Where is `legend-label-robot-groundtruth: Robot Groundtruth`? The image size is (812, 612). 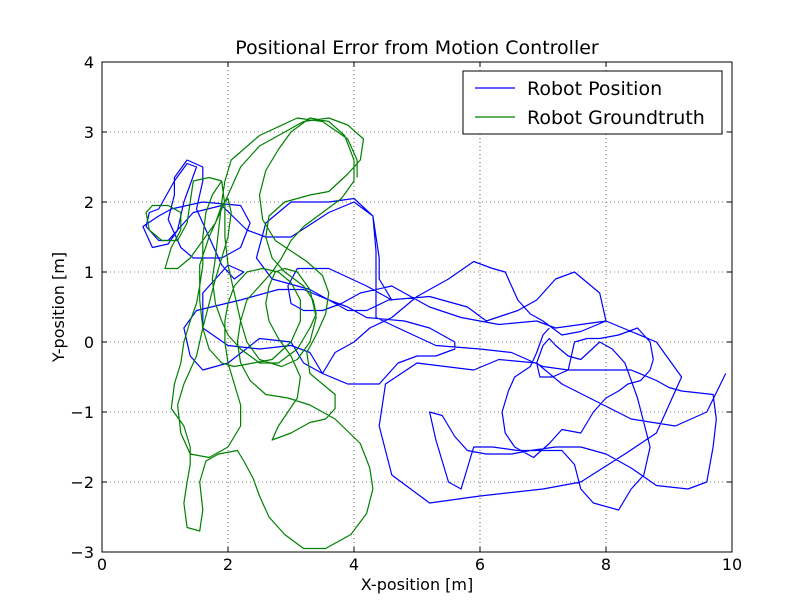
legend-label-robot-groundtruth: Robot Groundtruth is located at coordinates (616, 118).